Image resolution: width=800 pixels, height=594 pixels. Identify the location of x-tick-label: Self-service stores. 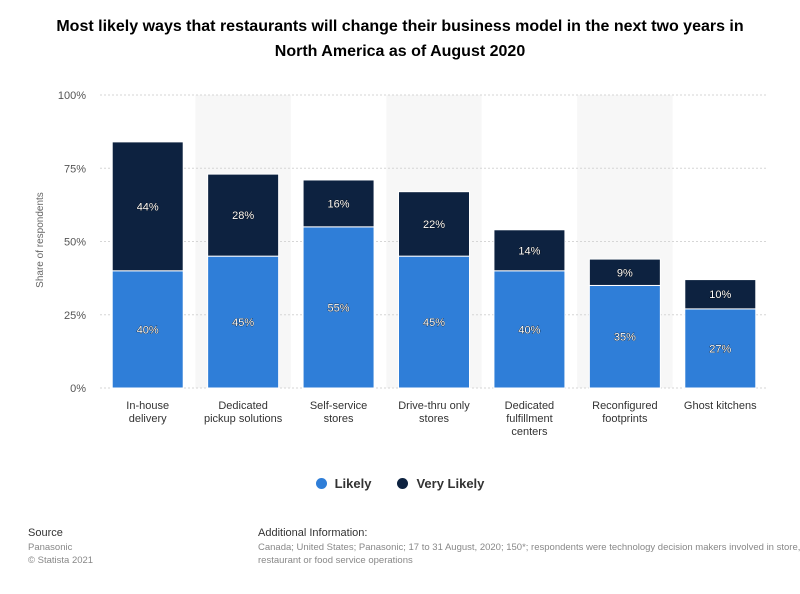
(338, 412).